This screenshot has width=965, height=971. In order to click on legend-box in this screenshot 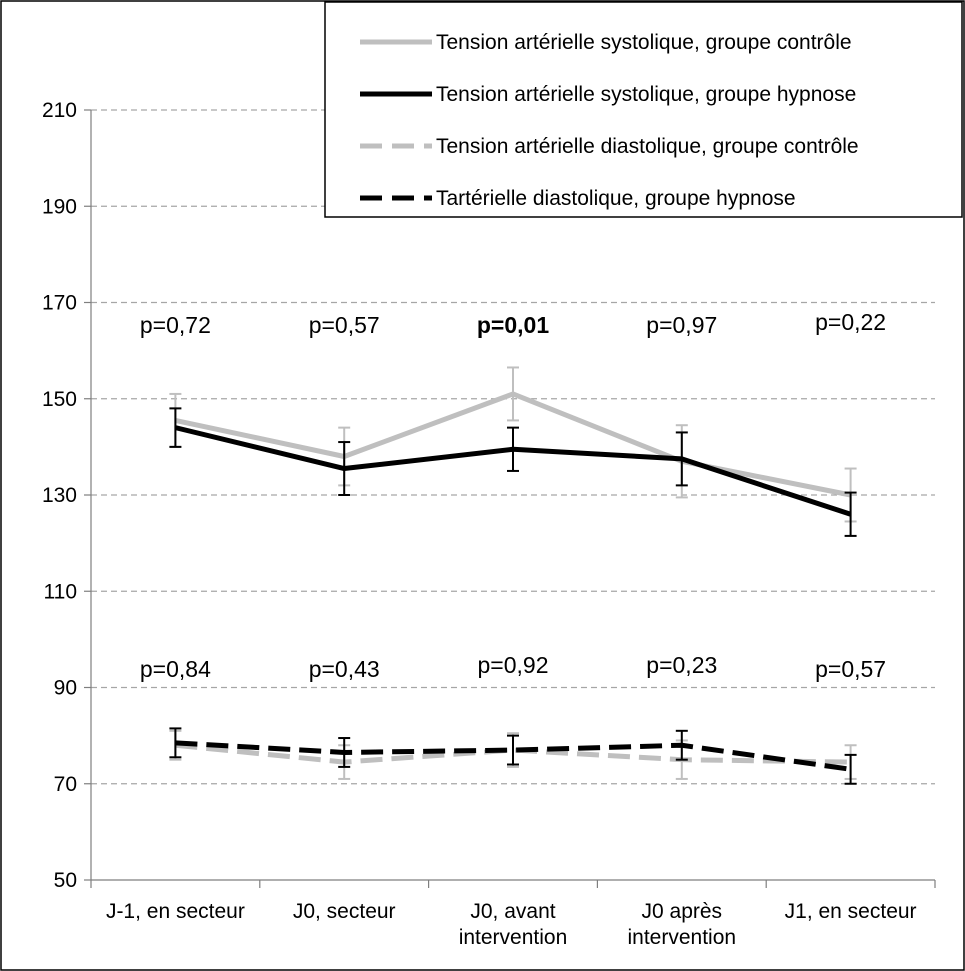, I will do `click(643, 109)`.